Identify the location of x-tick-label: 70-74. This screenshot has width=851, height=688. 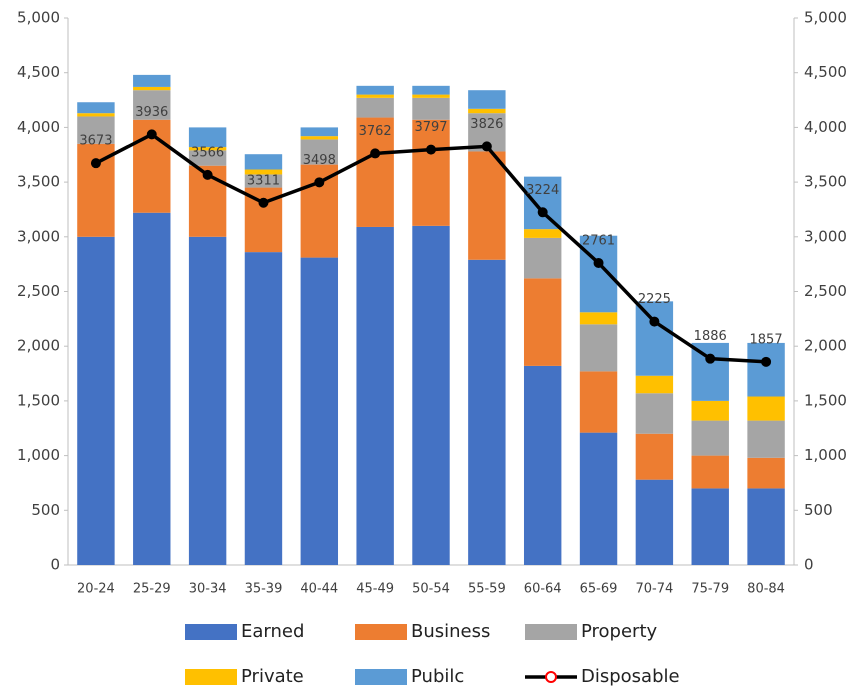
(654, 589).